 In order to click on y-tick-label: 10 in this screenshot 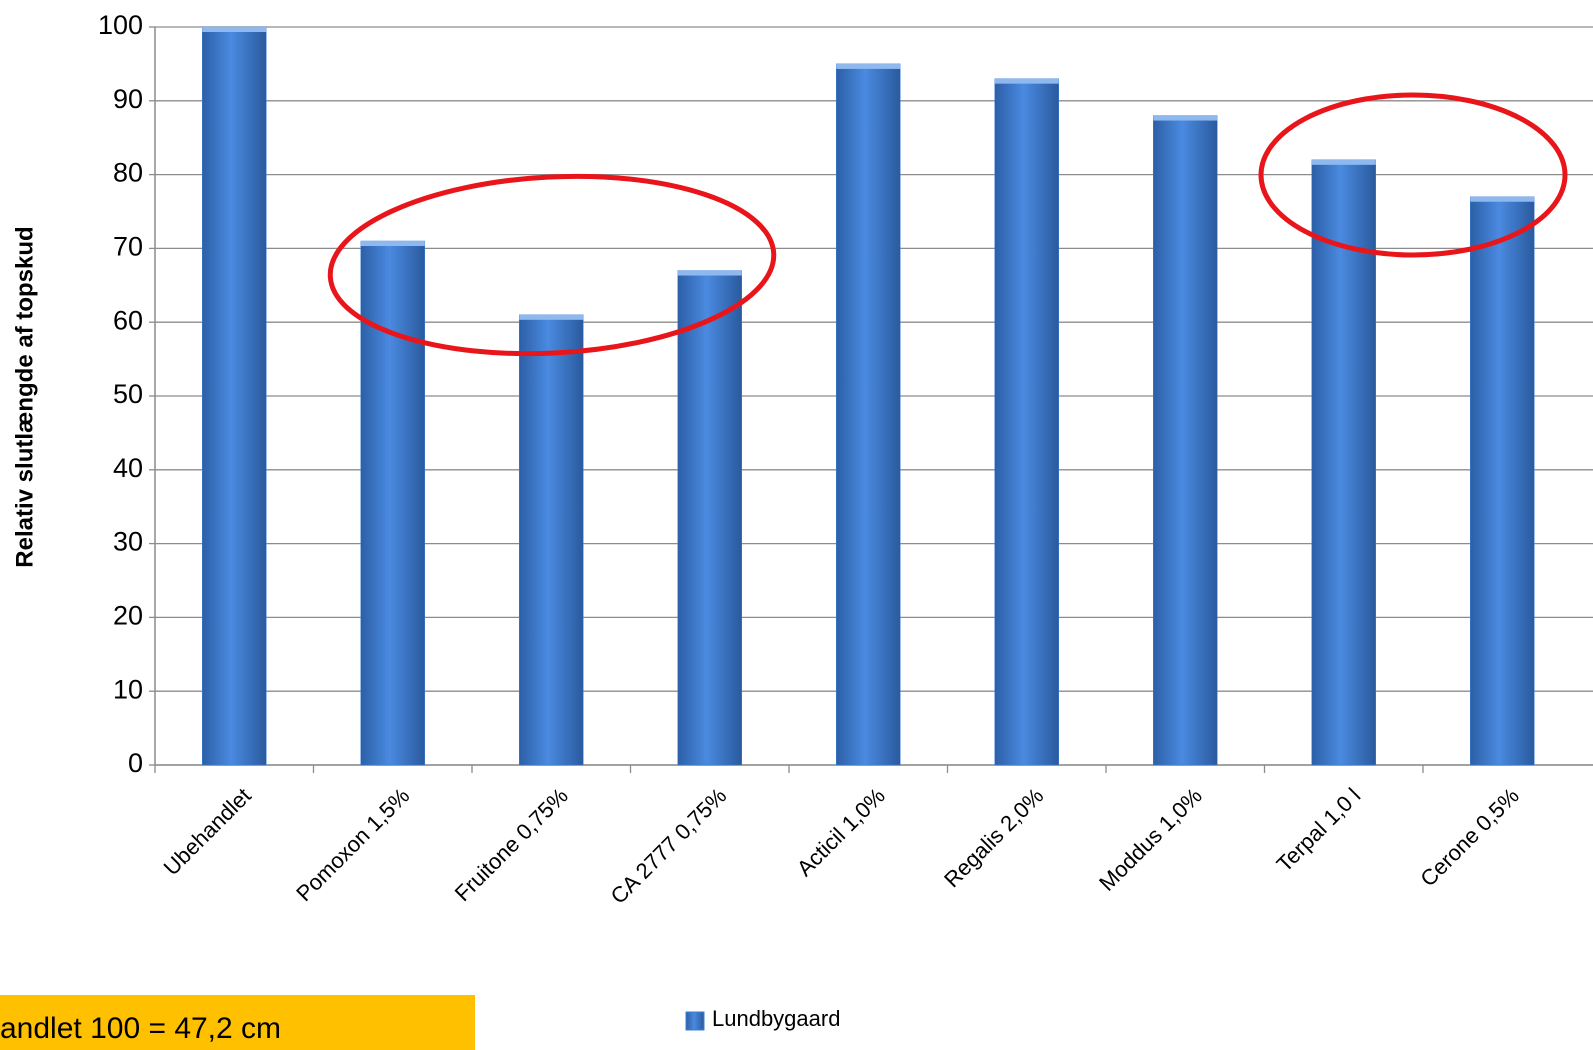, I will do `click(128, 689)`.